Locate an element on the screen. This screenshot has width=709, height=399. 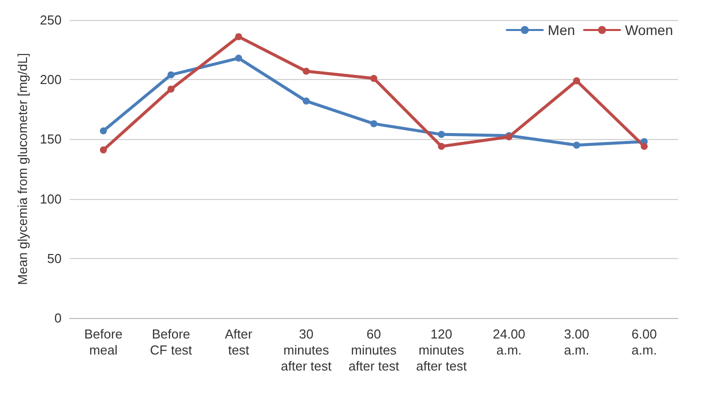
y-tick-label: 0 is located at coordinates (58, 318).